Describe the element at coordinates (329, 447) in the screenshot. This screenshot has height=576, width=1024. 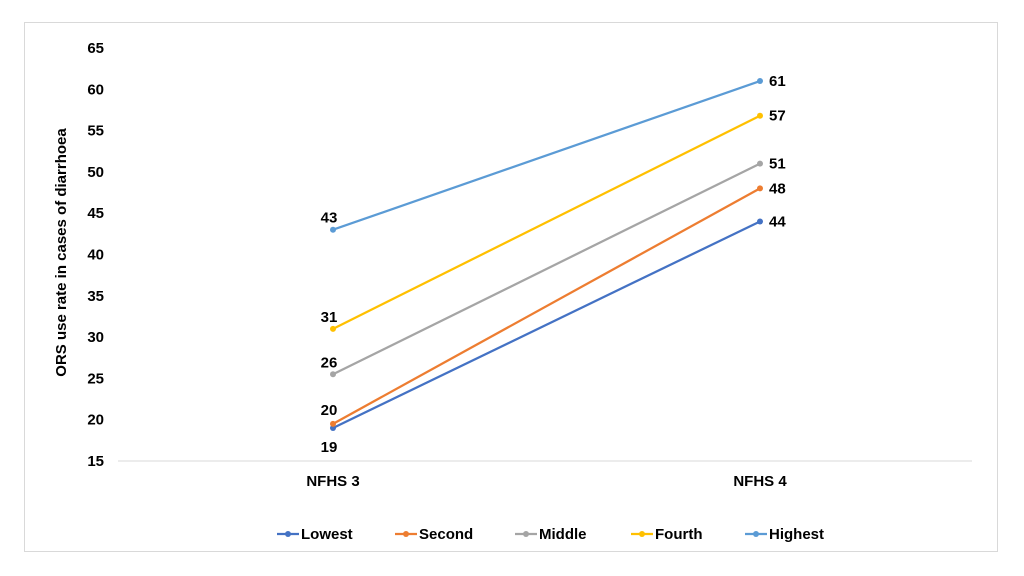
I see `data-label-lowest-0: 19` at that location.